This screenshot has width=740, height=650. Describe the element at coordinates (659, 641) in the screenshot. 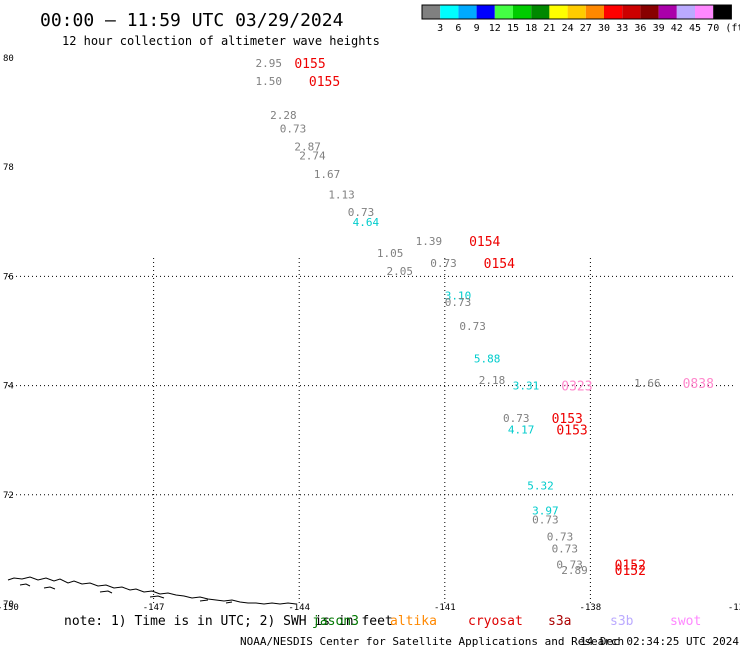

I see `footer-timestamp: 14 Dec 02:34:25 UTC 2024` at that location.